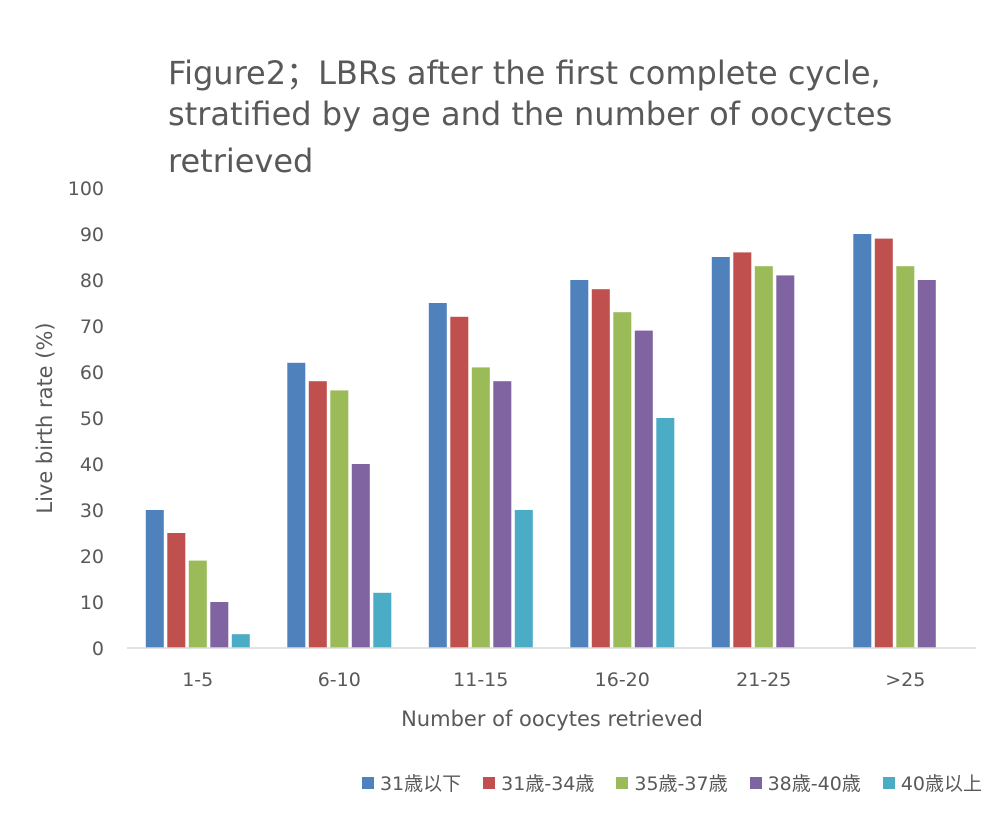 This screenshot has width=1000, height=816. I want to click on legend-label: 31歳-34歳, so click(548, 784).